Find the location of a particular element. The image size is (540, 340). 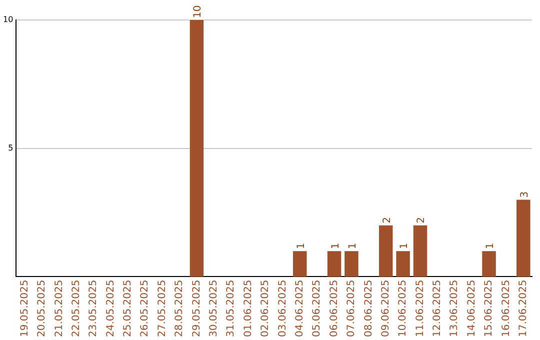

x-tick-label: 31.05.2025 is located at coordinates (231, 309).